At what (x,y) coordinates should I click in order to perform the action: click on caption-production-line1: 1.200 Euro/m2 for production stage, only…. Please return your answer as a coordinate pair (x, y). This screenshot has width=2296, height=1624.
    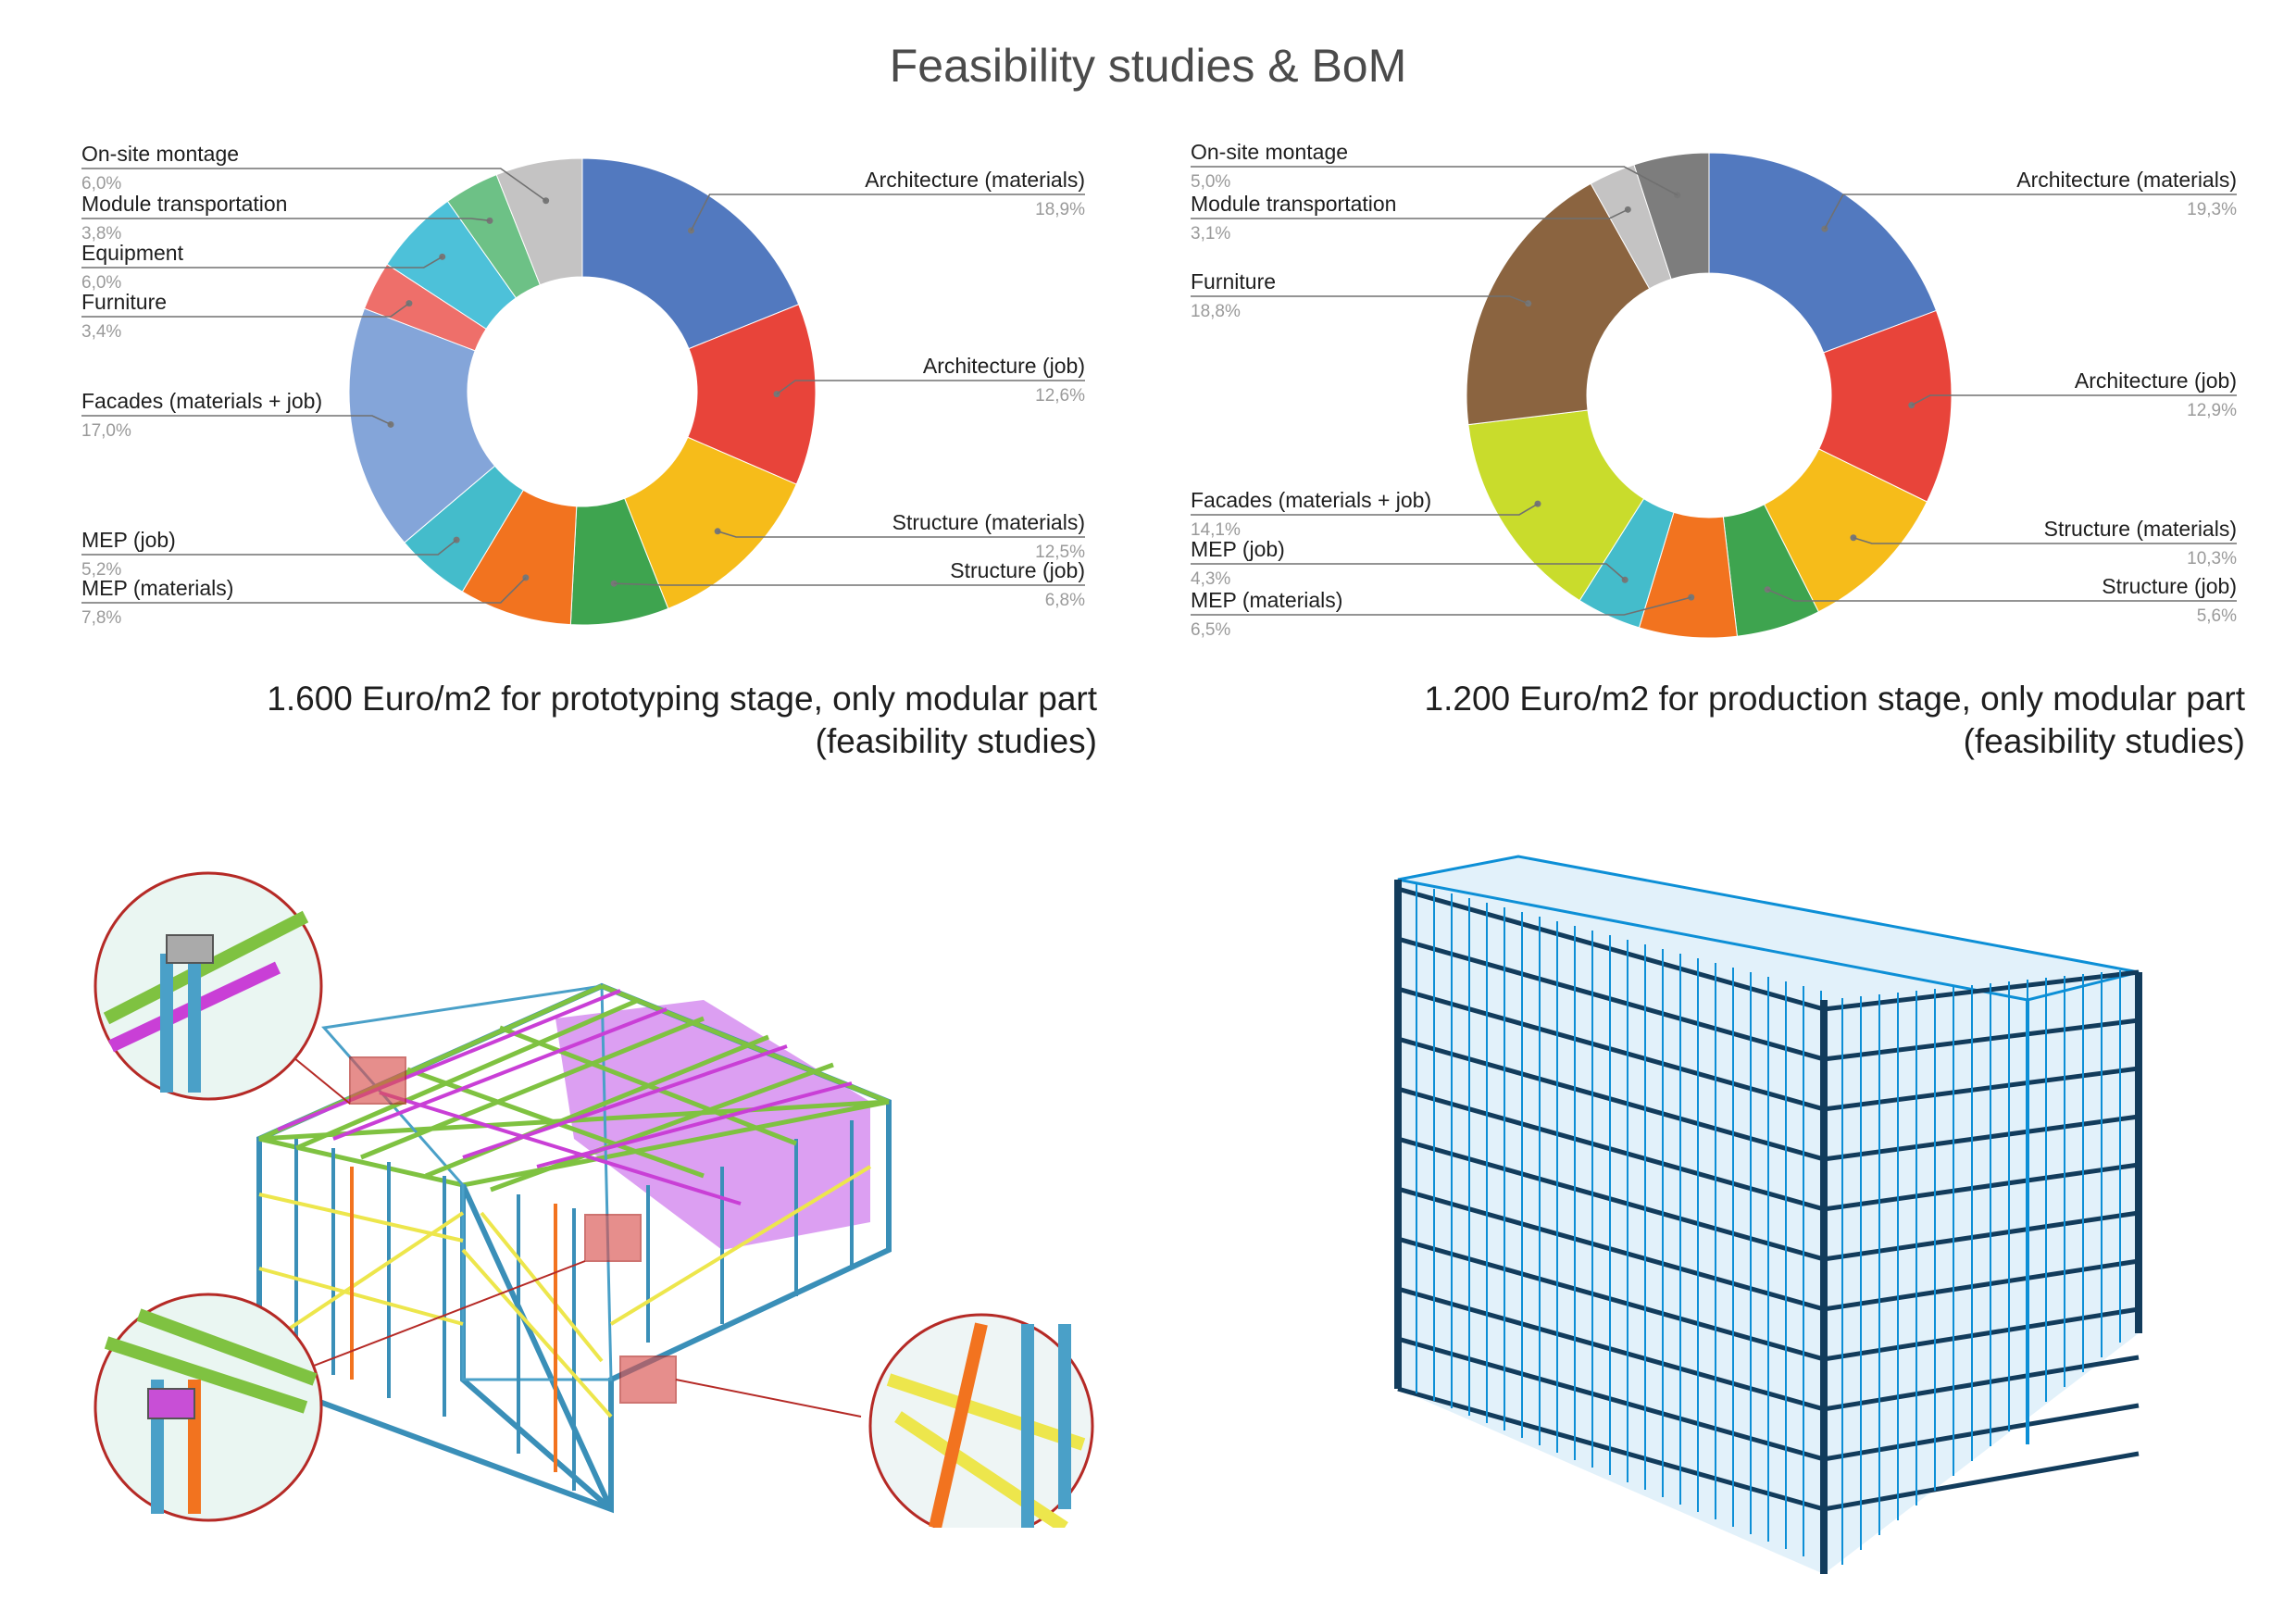
    Looking at the image, I should click on (1834, 699).